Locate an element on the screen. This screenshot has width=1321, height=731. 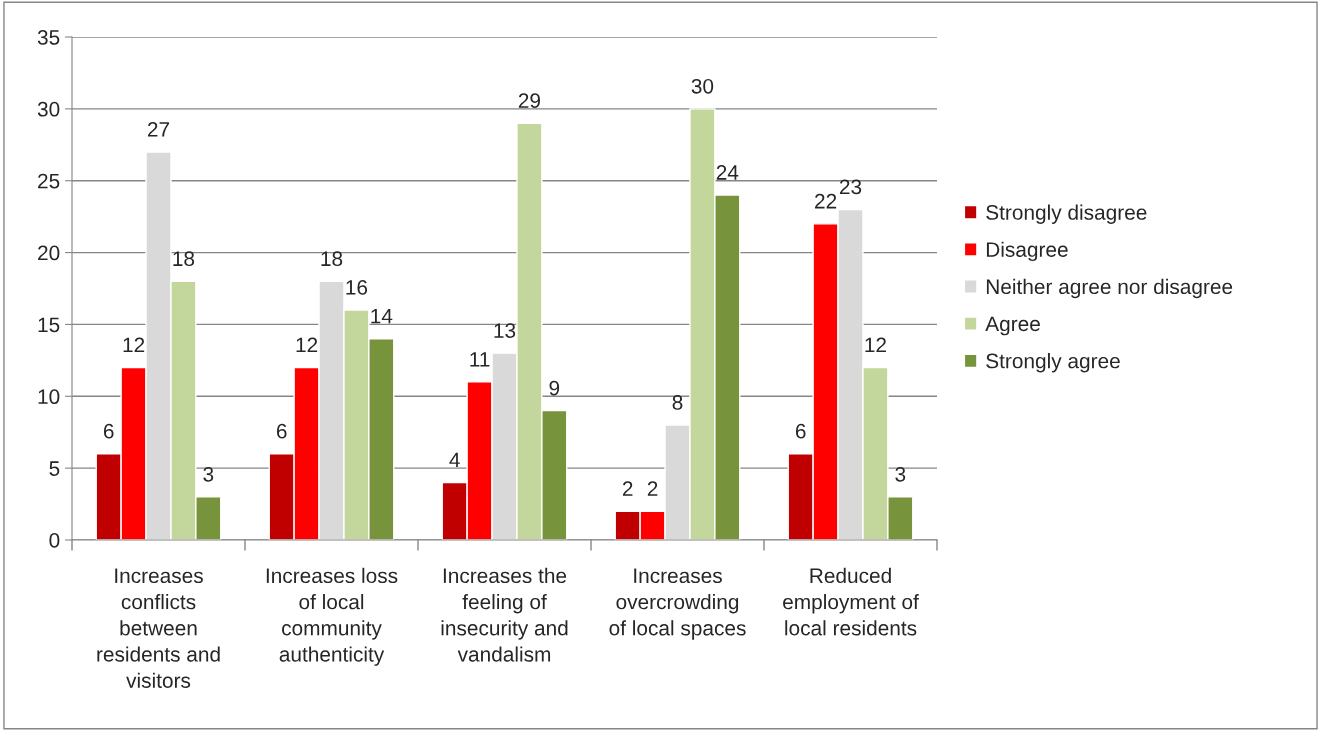
y-tick-label: 10 is located at coordinates (49, 397).